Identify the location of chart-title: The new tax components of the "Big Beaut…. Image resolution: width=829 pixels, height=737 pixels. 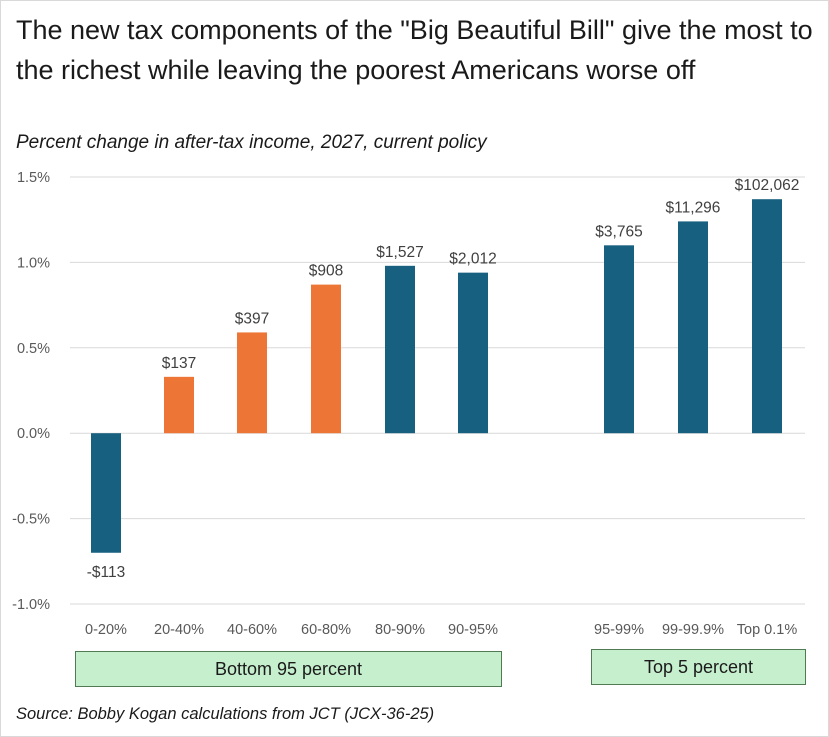
(414, 50).